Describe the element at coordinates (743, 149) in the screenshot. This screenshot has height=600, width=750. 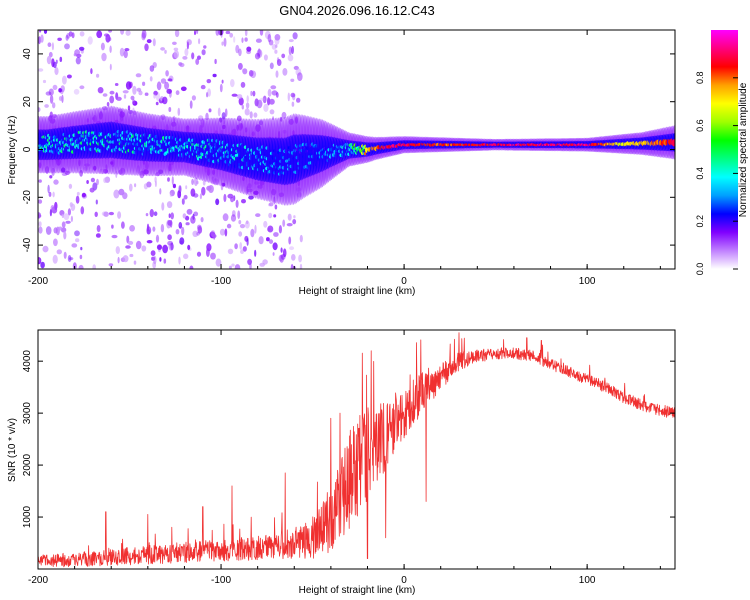
I see `colorbar-label: Normalized spectral amplitude` at that location.